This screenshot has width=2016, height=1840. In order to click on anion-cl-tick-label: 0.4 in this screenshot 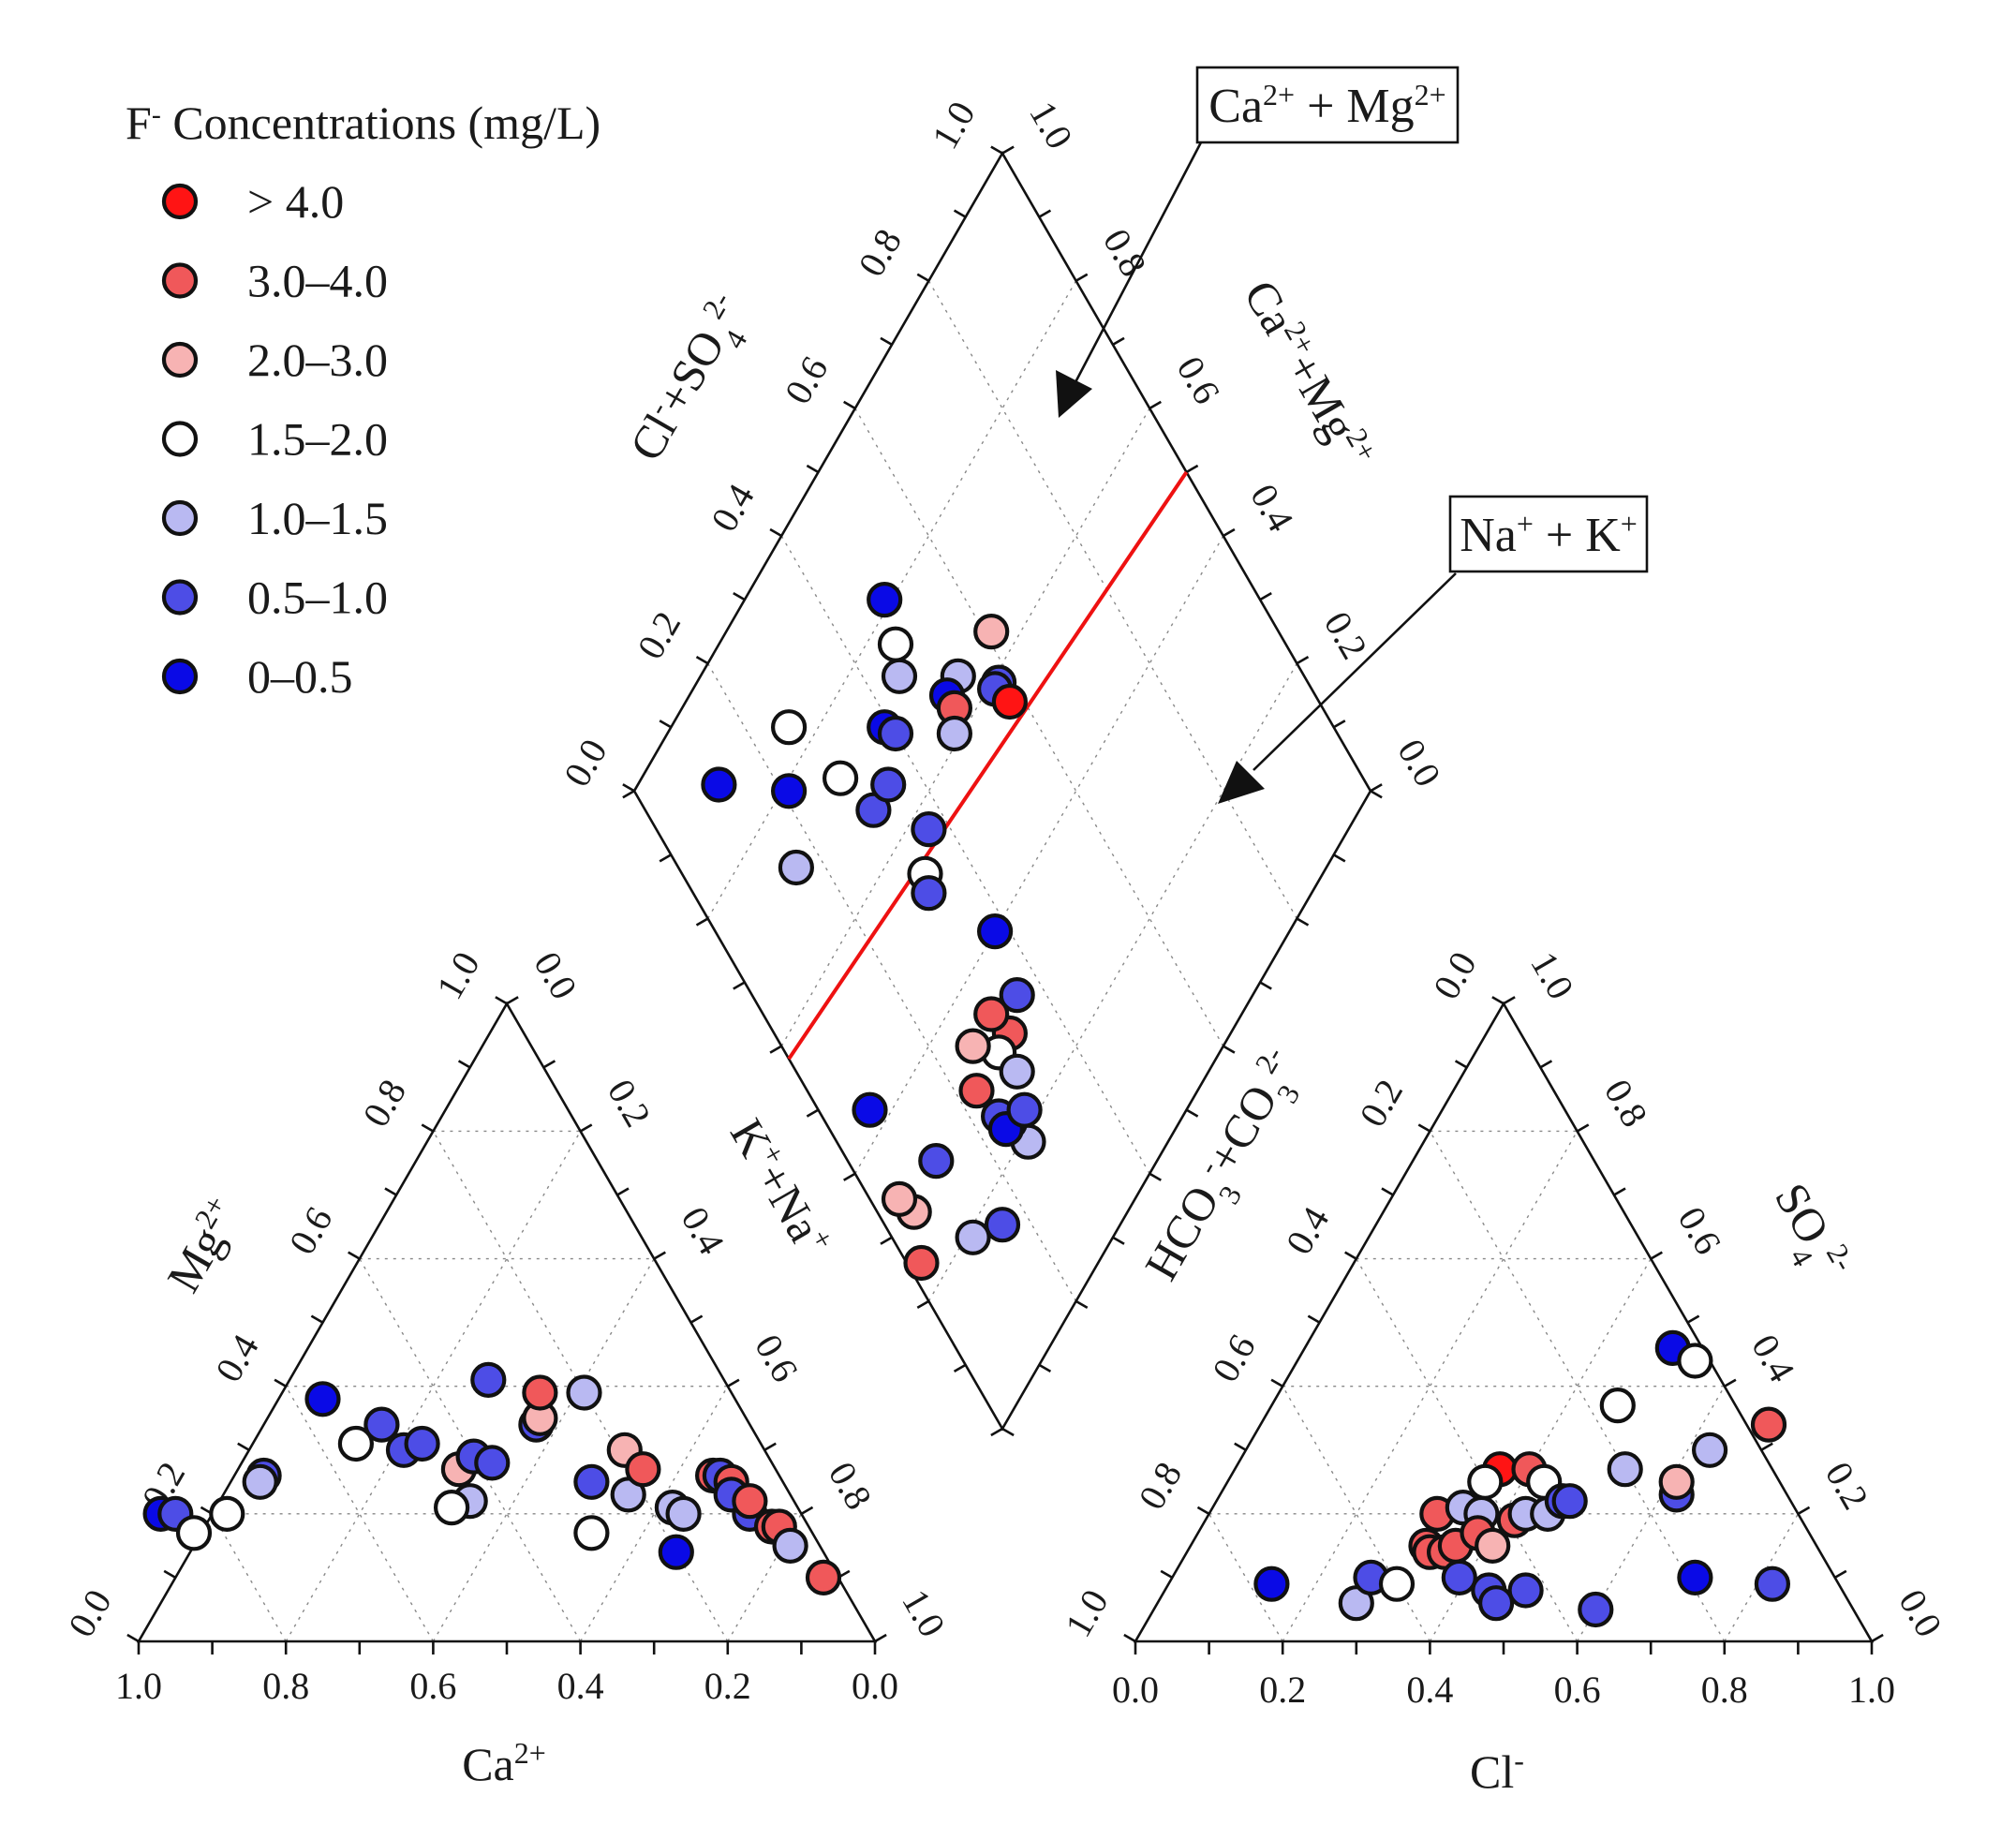, I will do `click(1429, 1690)`.